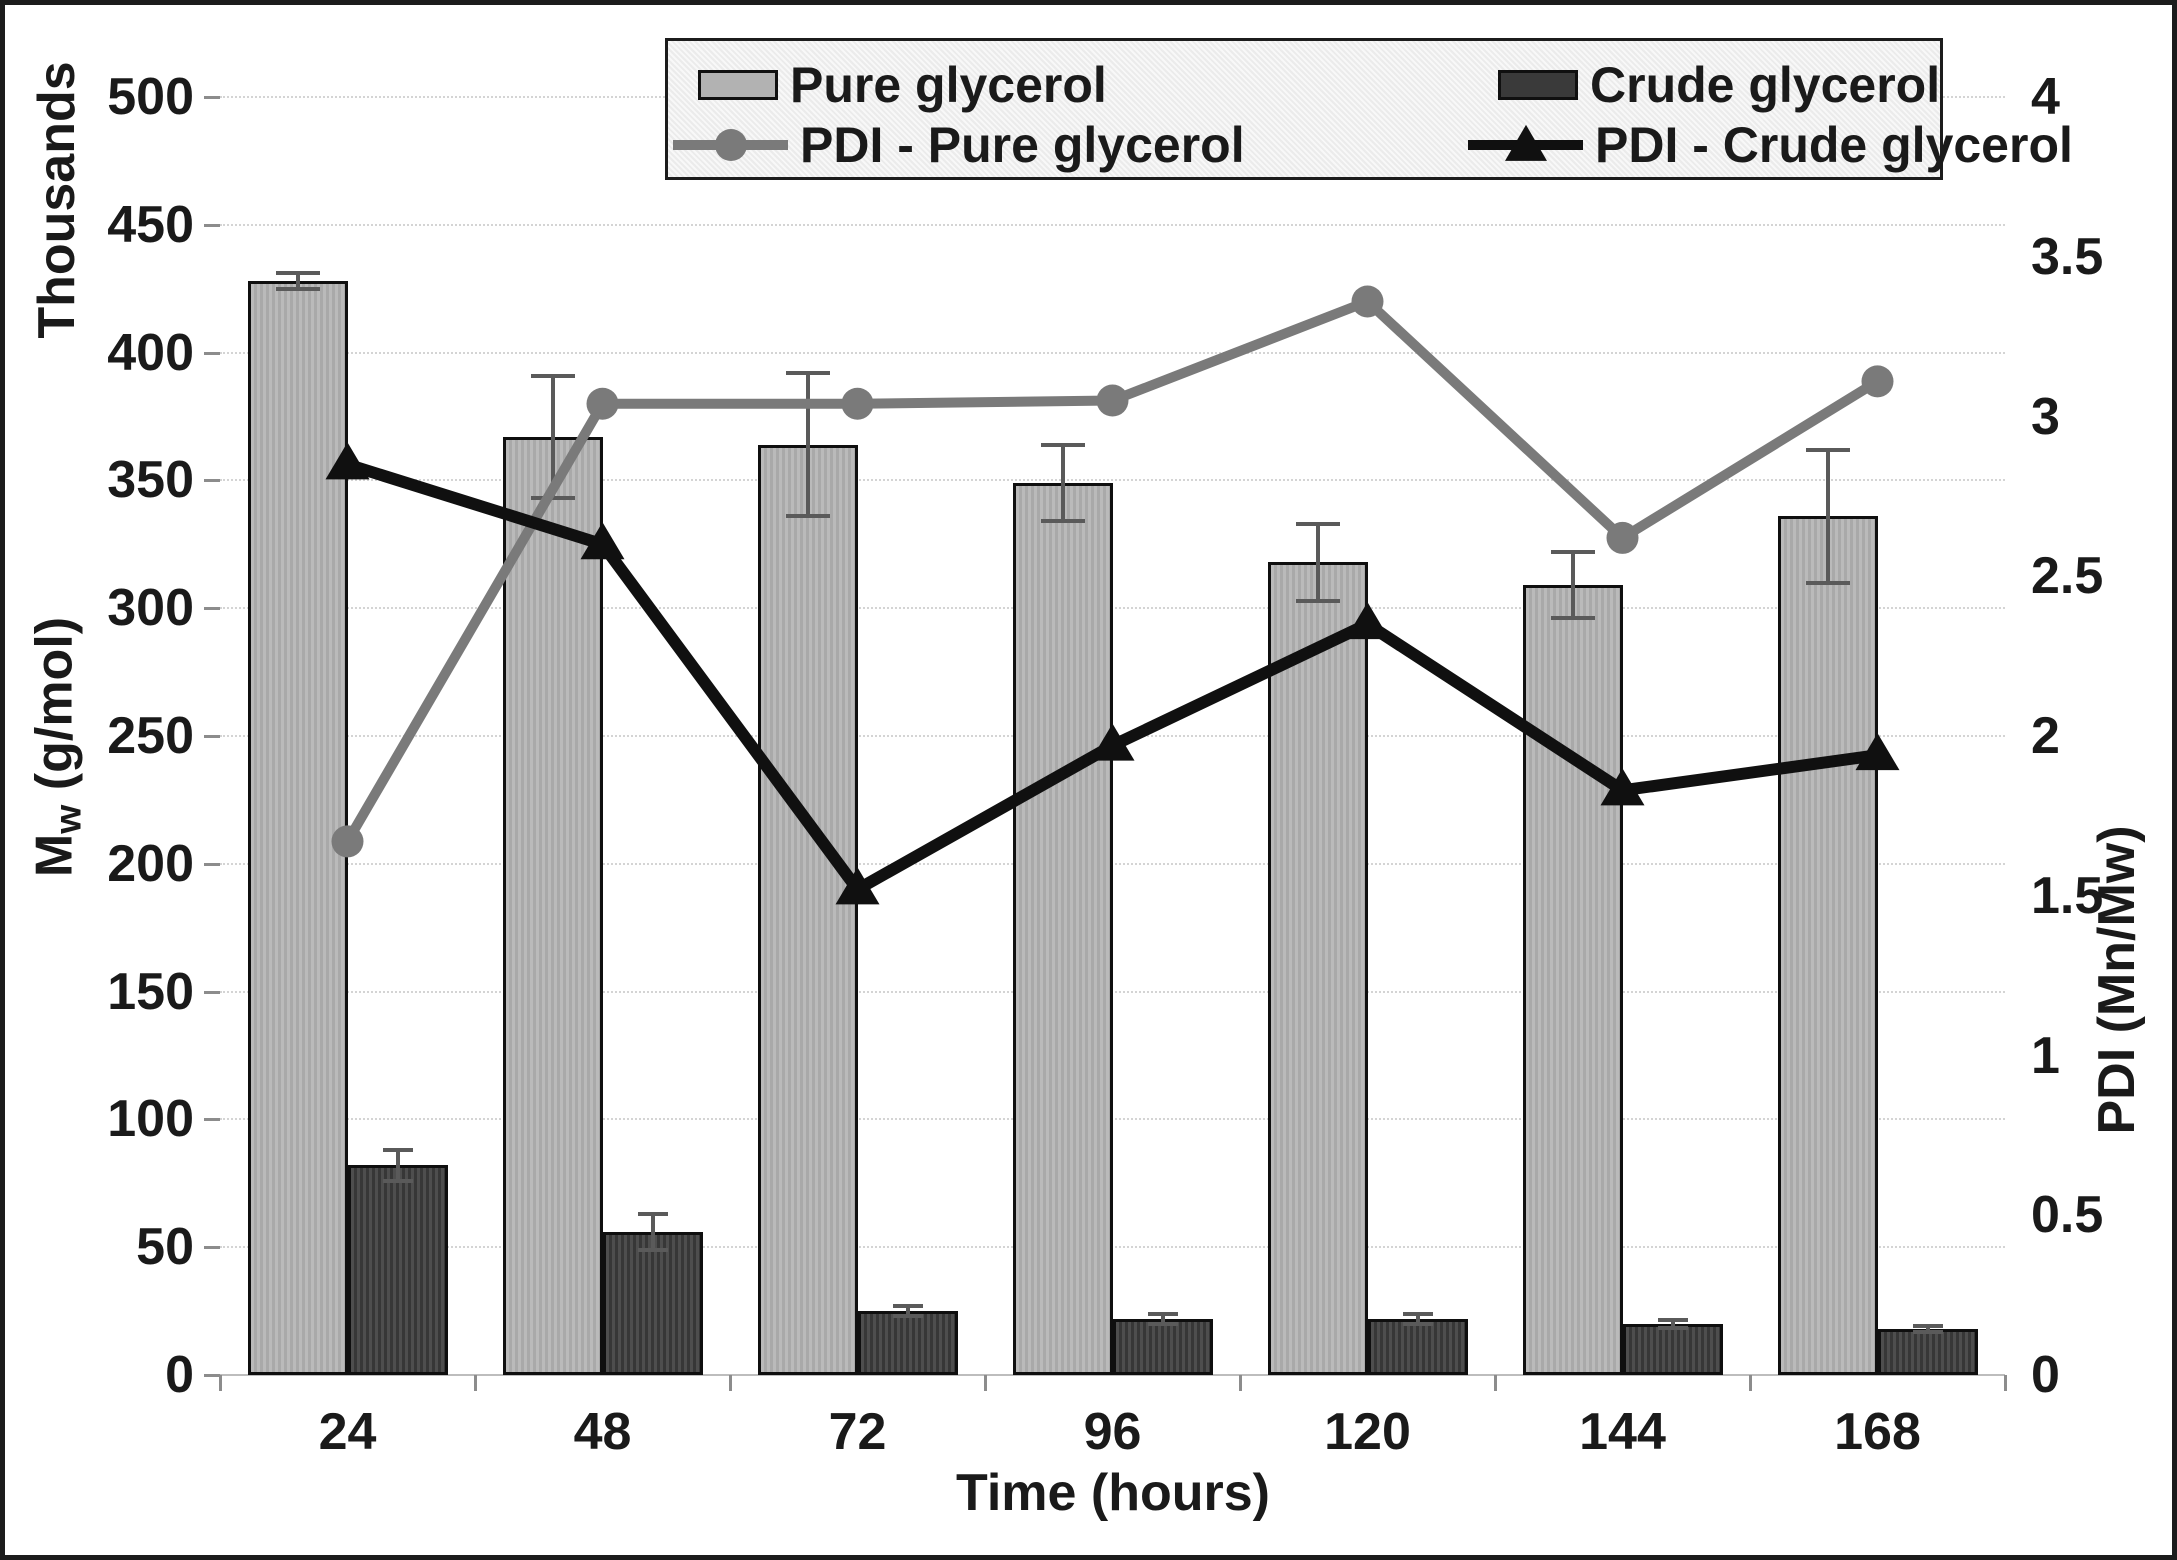 Image resolution: width=2177 pixels, height=1560 pixels. What do you see at coordinates (297, 828) in the screenshot?
I see `bar-pure-glycerol-24h` at bounding box center [297, 828].